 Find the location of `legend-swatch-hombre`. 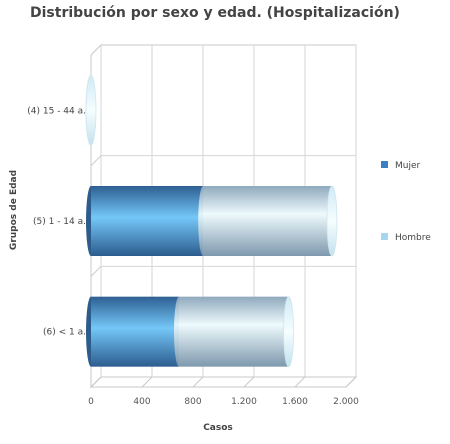

legend-swatch-hombre is located at coordinates (384, 236).